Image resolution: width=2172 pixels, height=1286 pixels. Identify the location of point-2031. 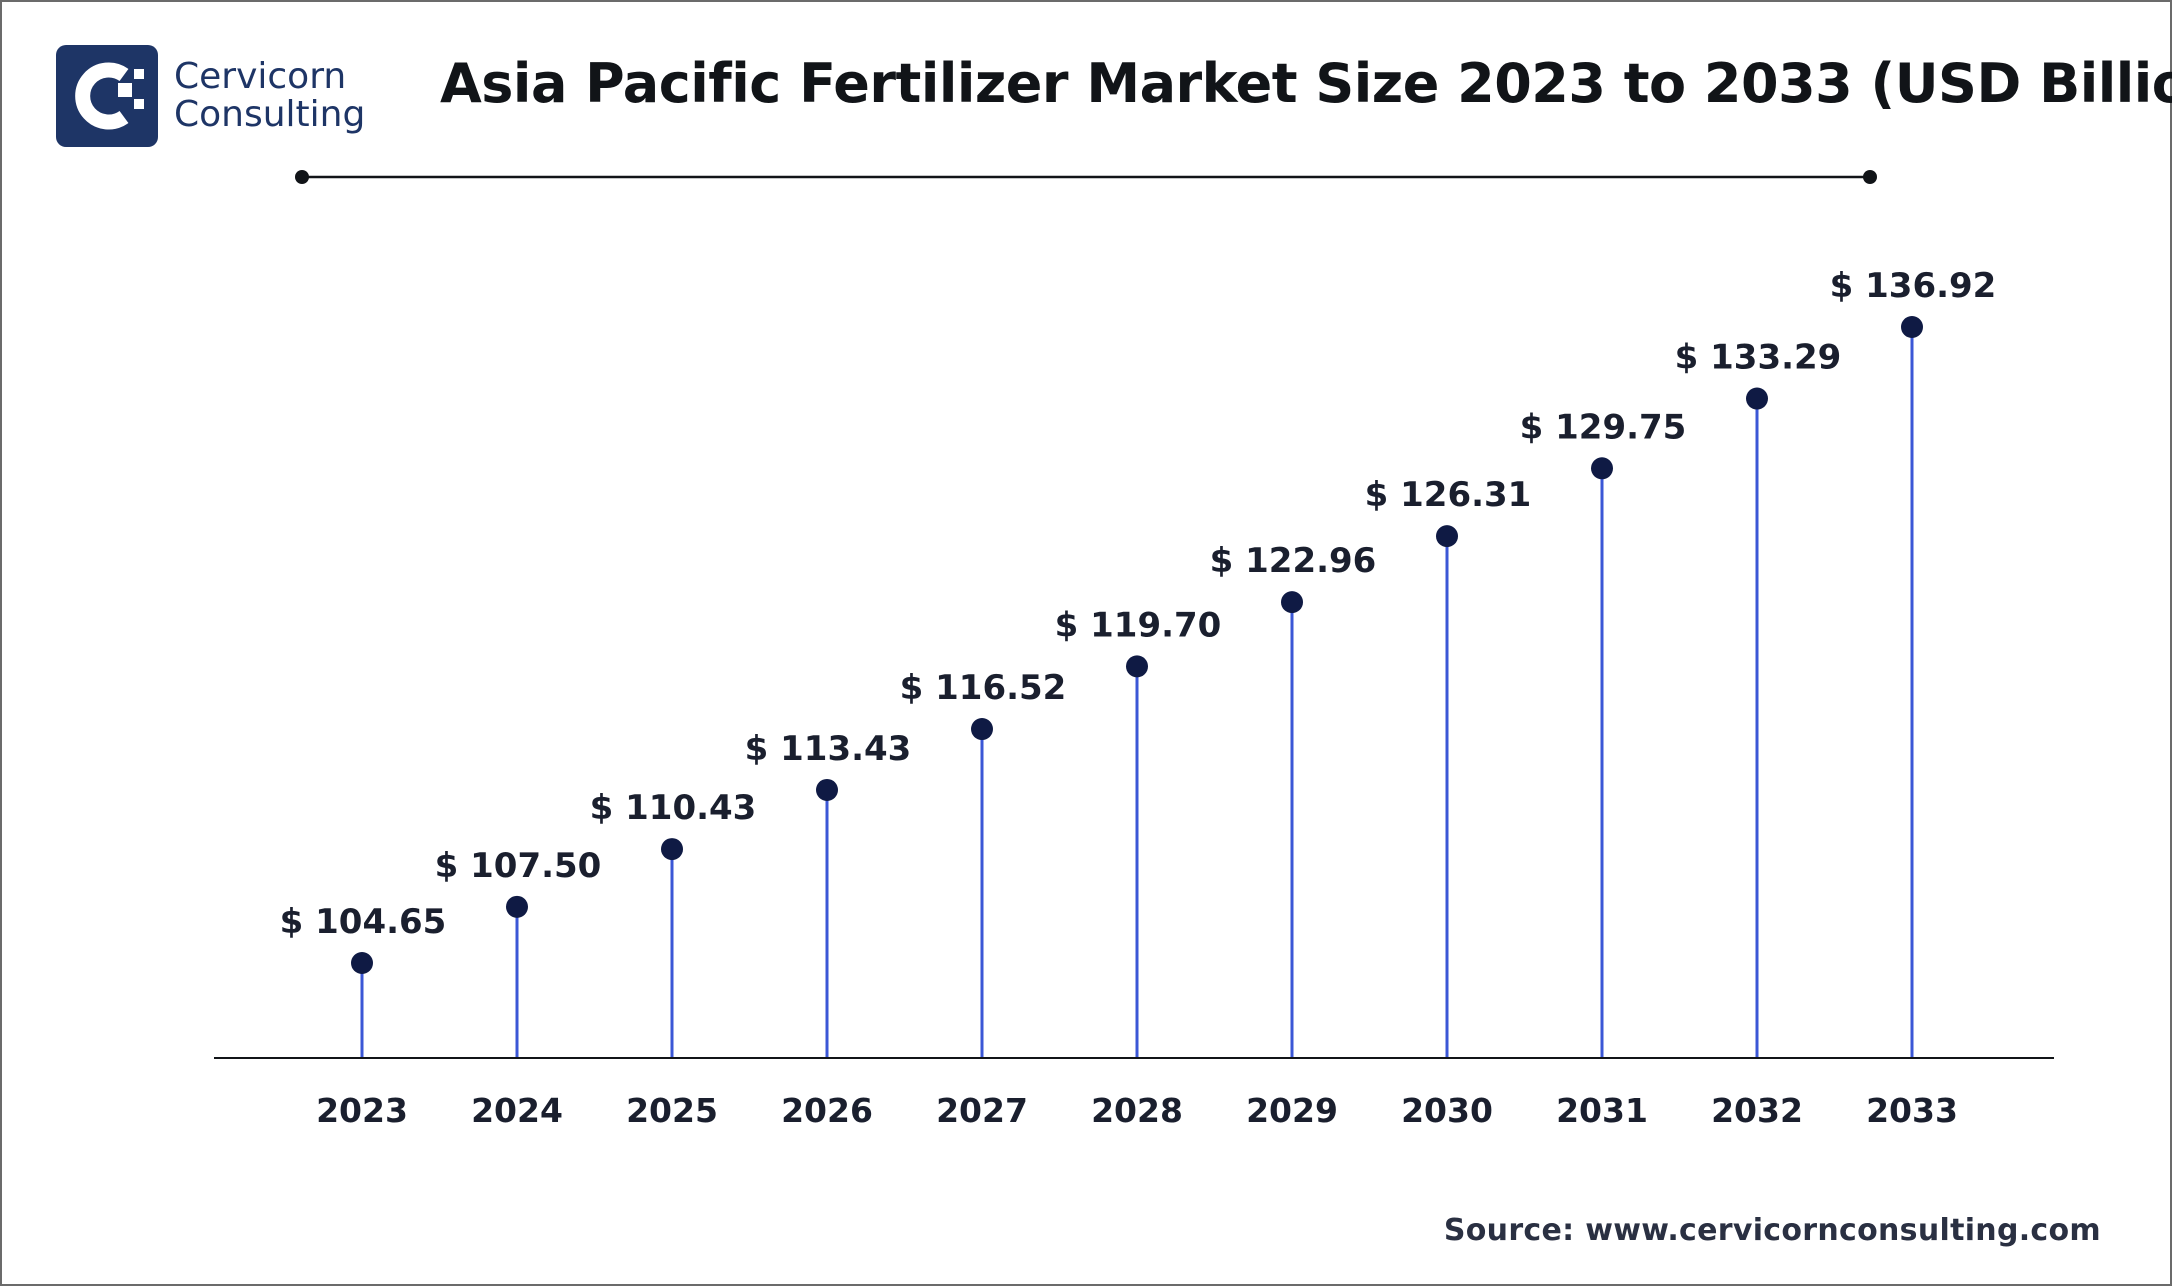
(1602, 468).